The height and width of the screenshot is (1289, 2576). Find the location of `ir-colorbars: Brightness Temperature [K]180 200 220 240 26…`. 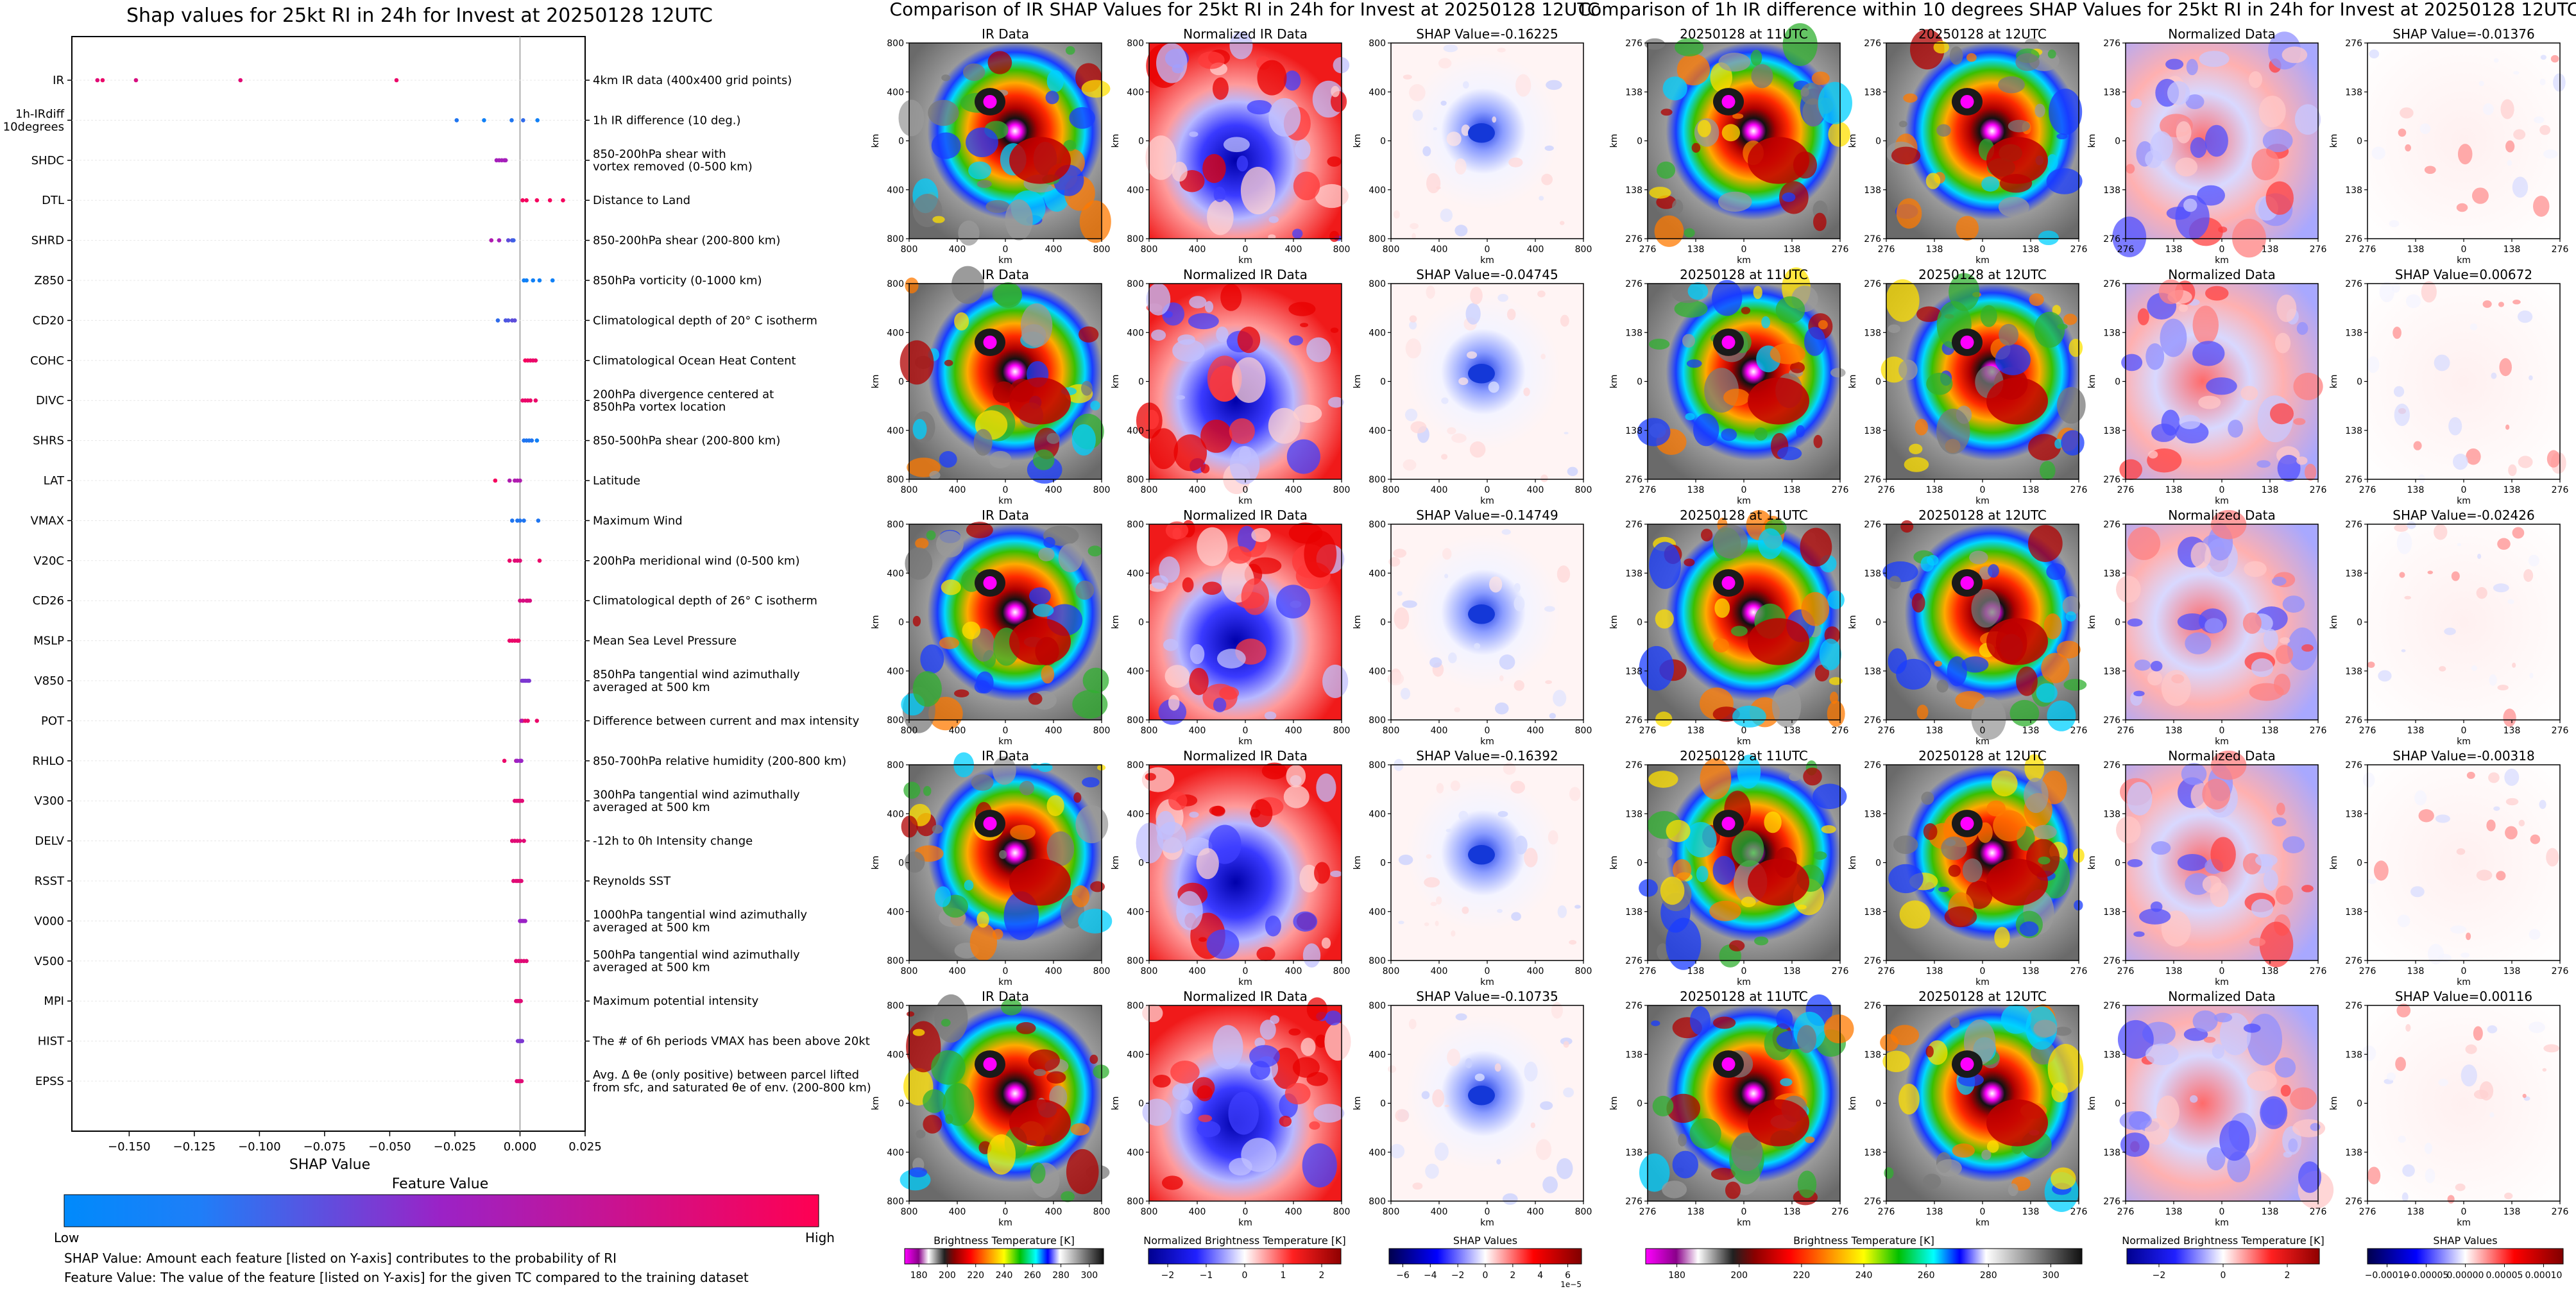

ir-colorbars: Brightness Temperature [K]180 200 220 240 26… is located at coordinates (1243, 1261).